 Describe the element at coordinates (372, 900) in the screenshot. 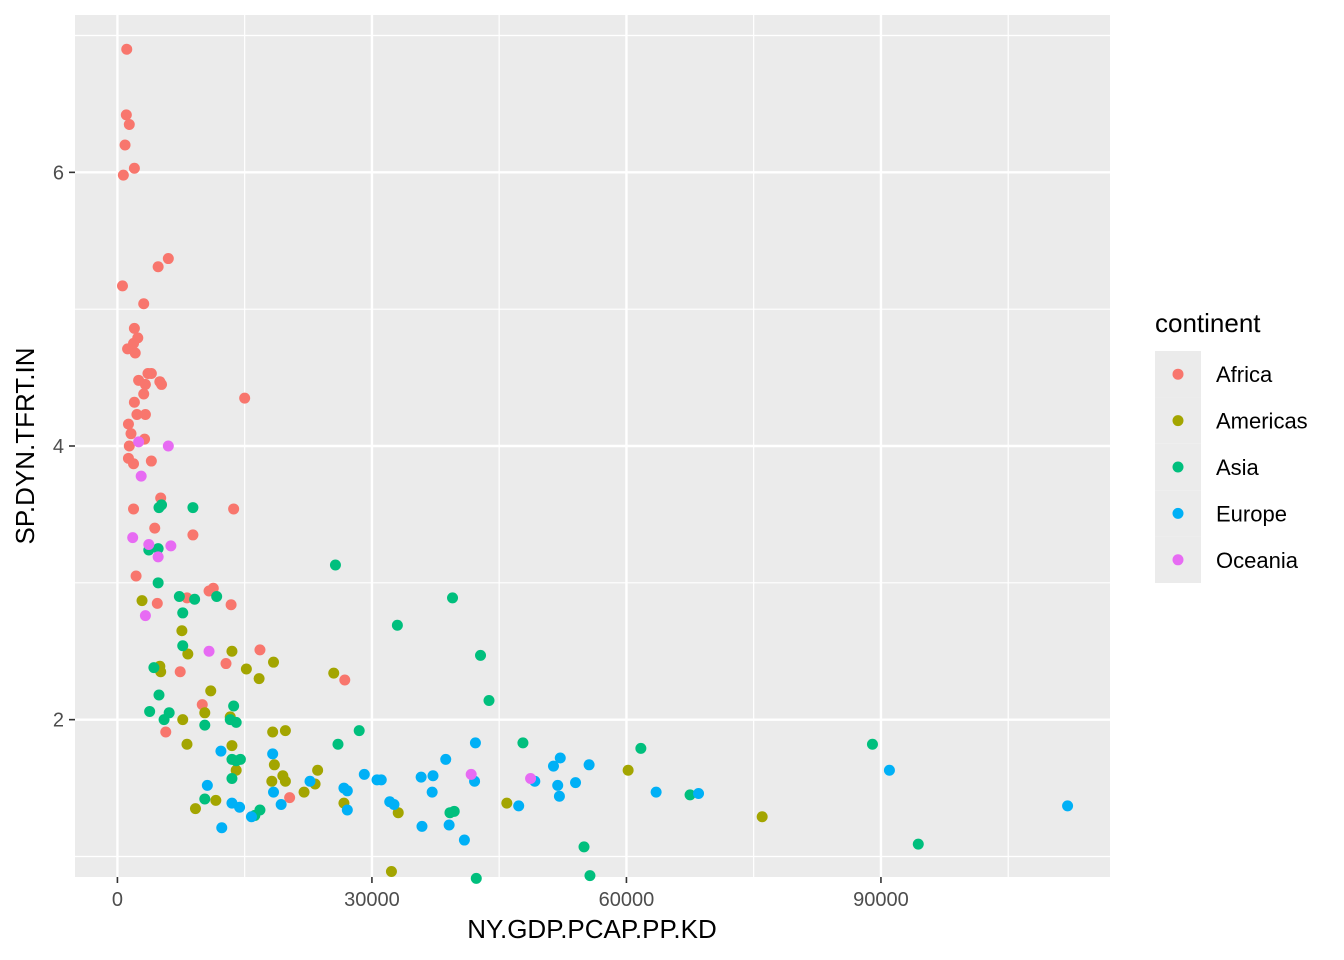

I see `x-tick-label: 30000` at that location.